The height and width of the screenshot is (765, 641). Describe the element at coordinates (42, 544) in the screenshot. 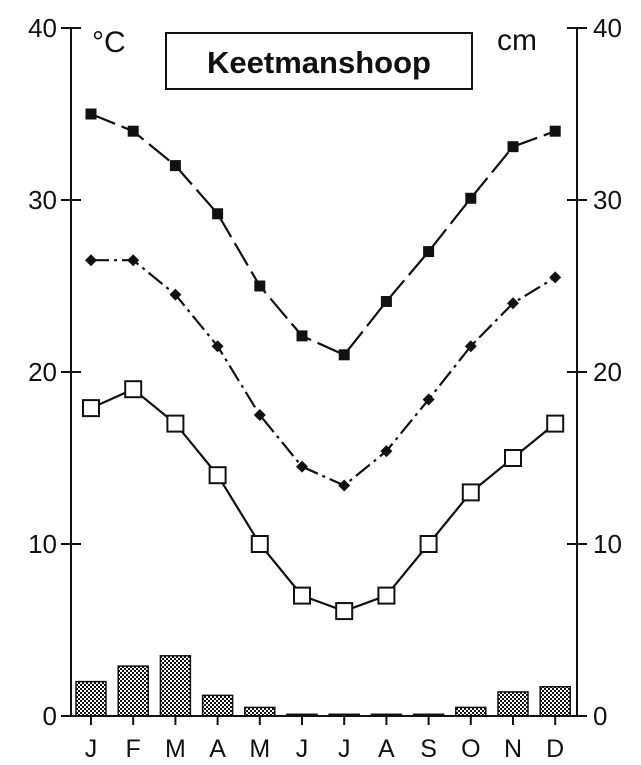

I see `left-tick-label: 10` at that location.